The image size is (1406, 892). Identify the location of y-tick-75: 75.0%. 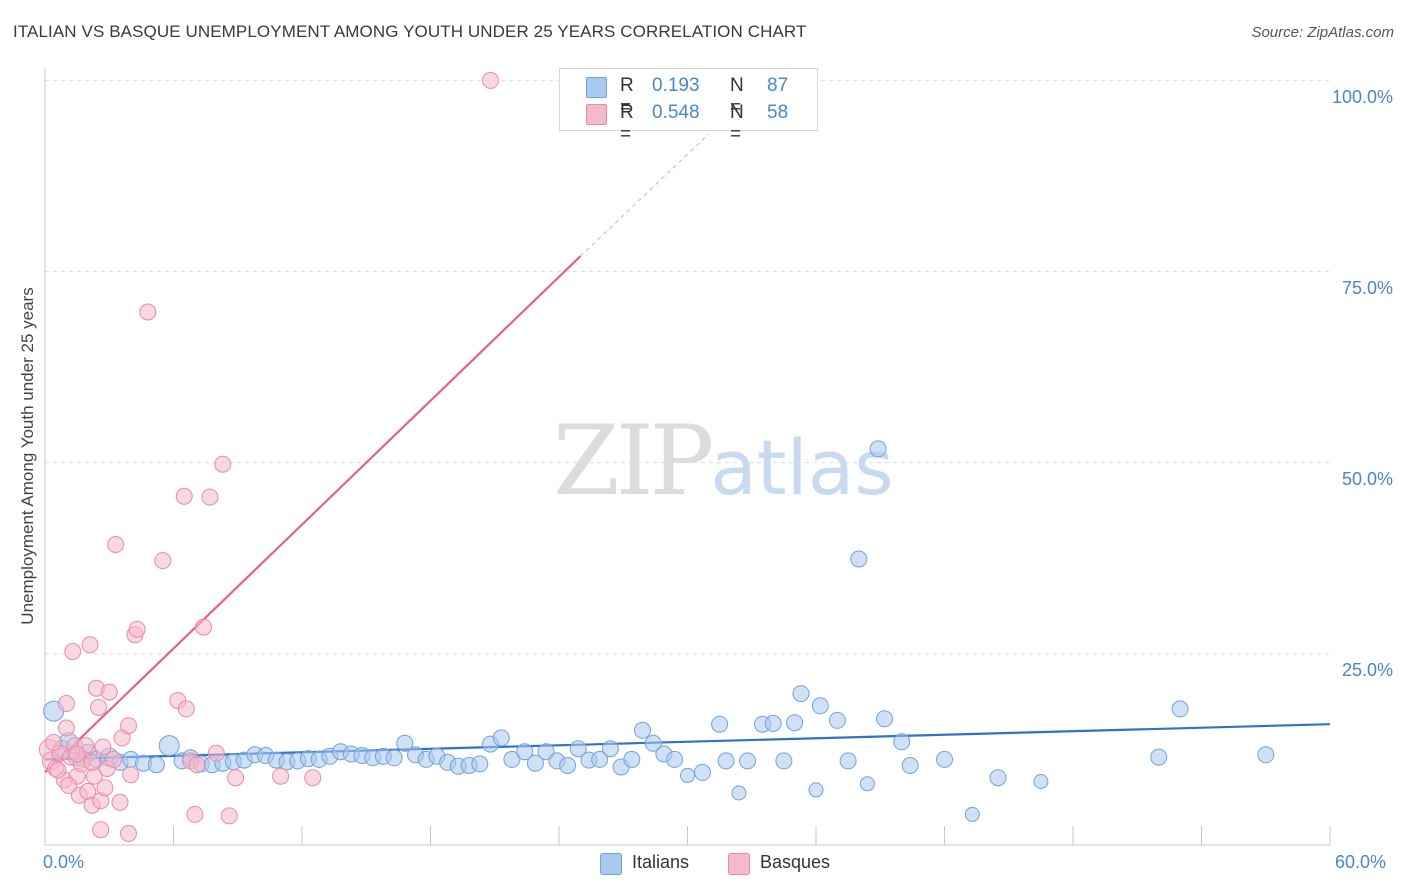
(1367, 288).